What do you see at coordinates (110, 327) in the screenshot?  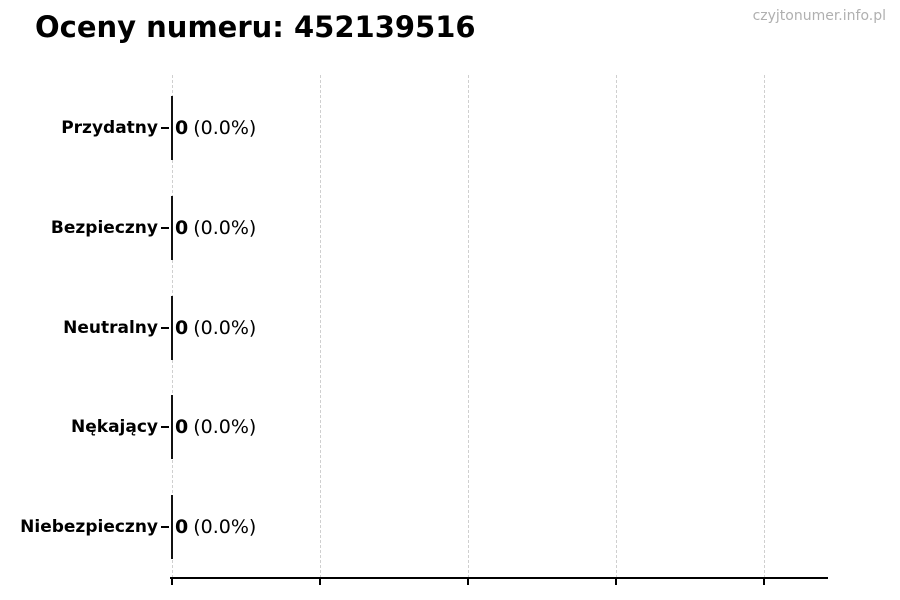 I see `category-label: Neutralny` at bounding box center [110, 327].